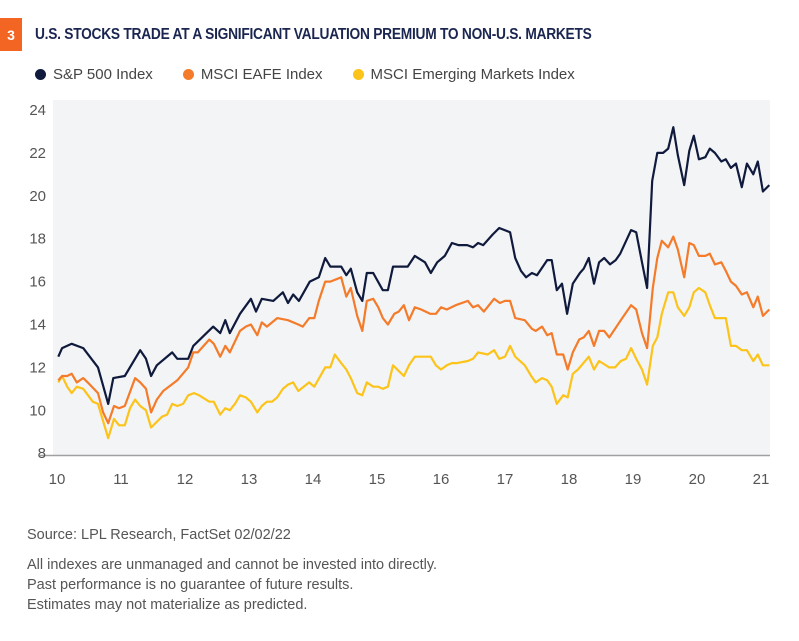 The image size is (799, 641). What do you see at coordinates (472, 74) in the screenshot?
I see `legend-label-em: MSCI Emerging Markets Index` at bounding box center [472, 74].